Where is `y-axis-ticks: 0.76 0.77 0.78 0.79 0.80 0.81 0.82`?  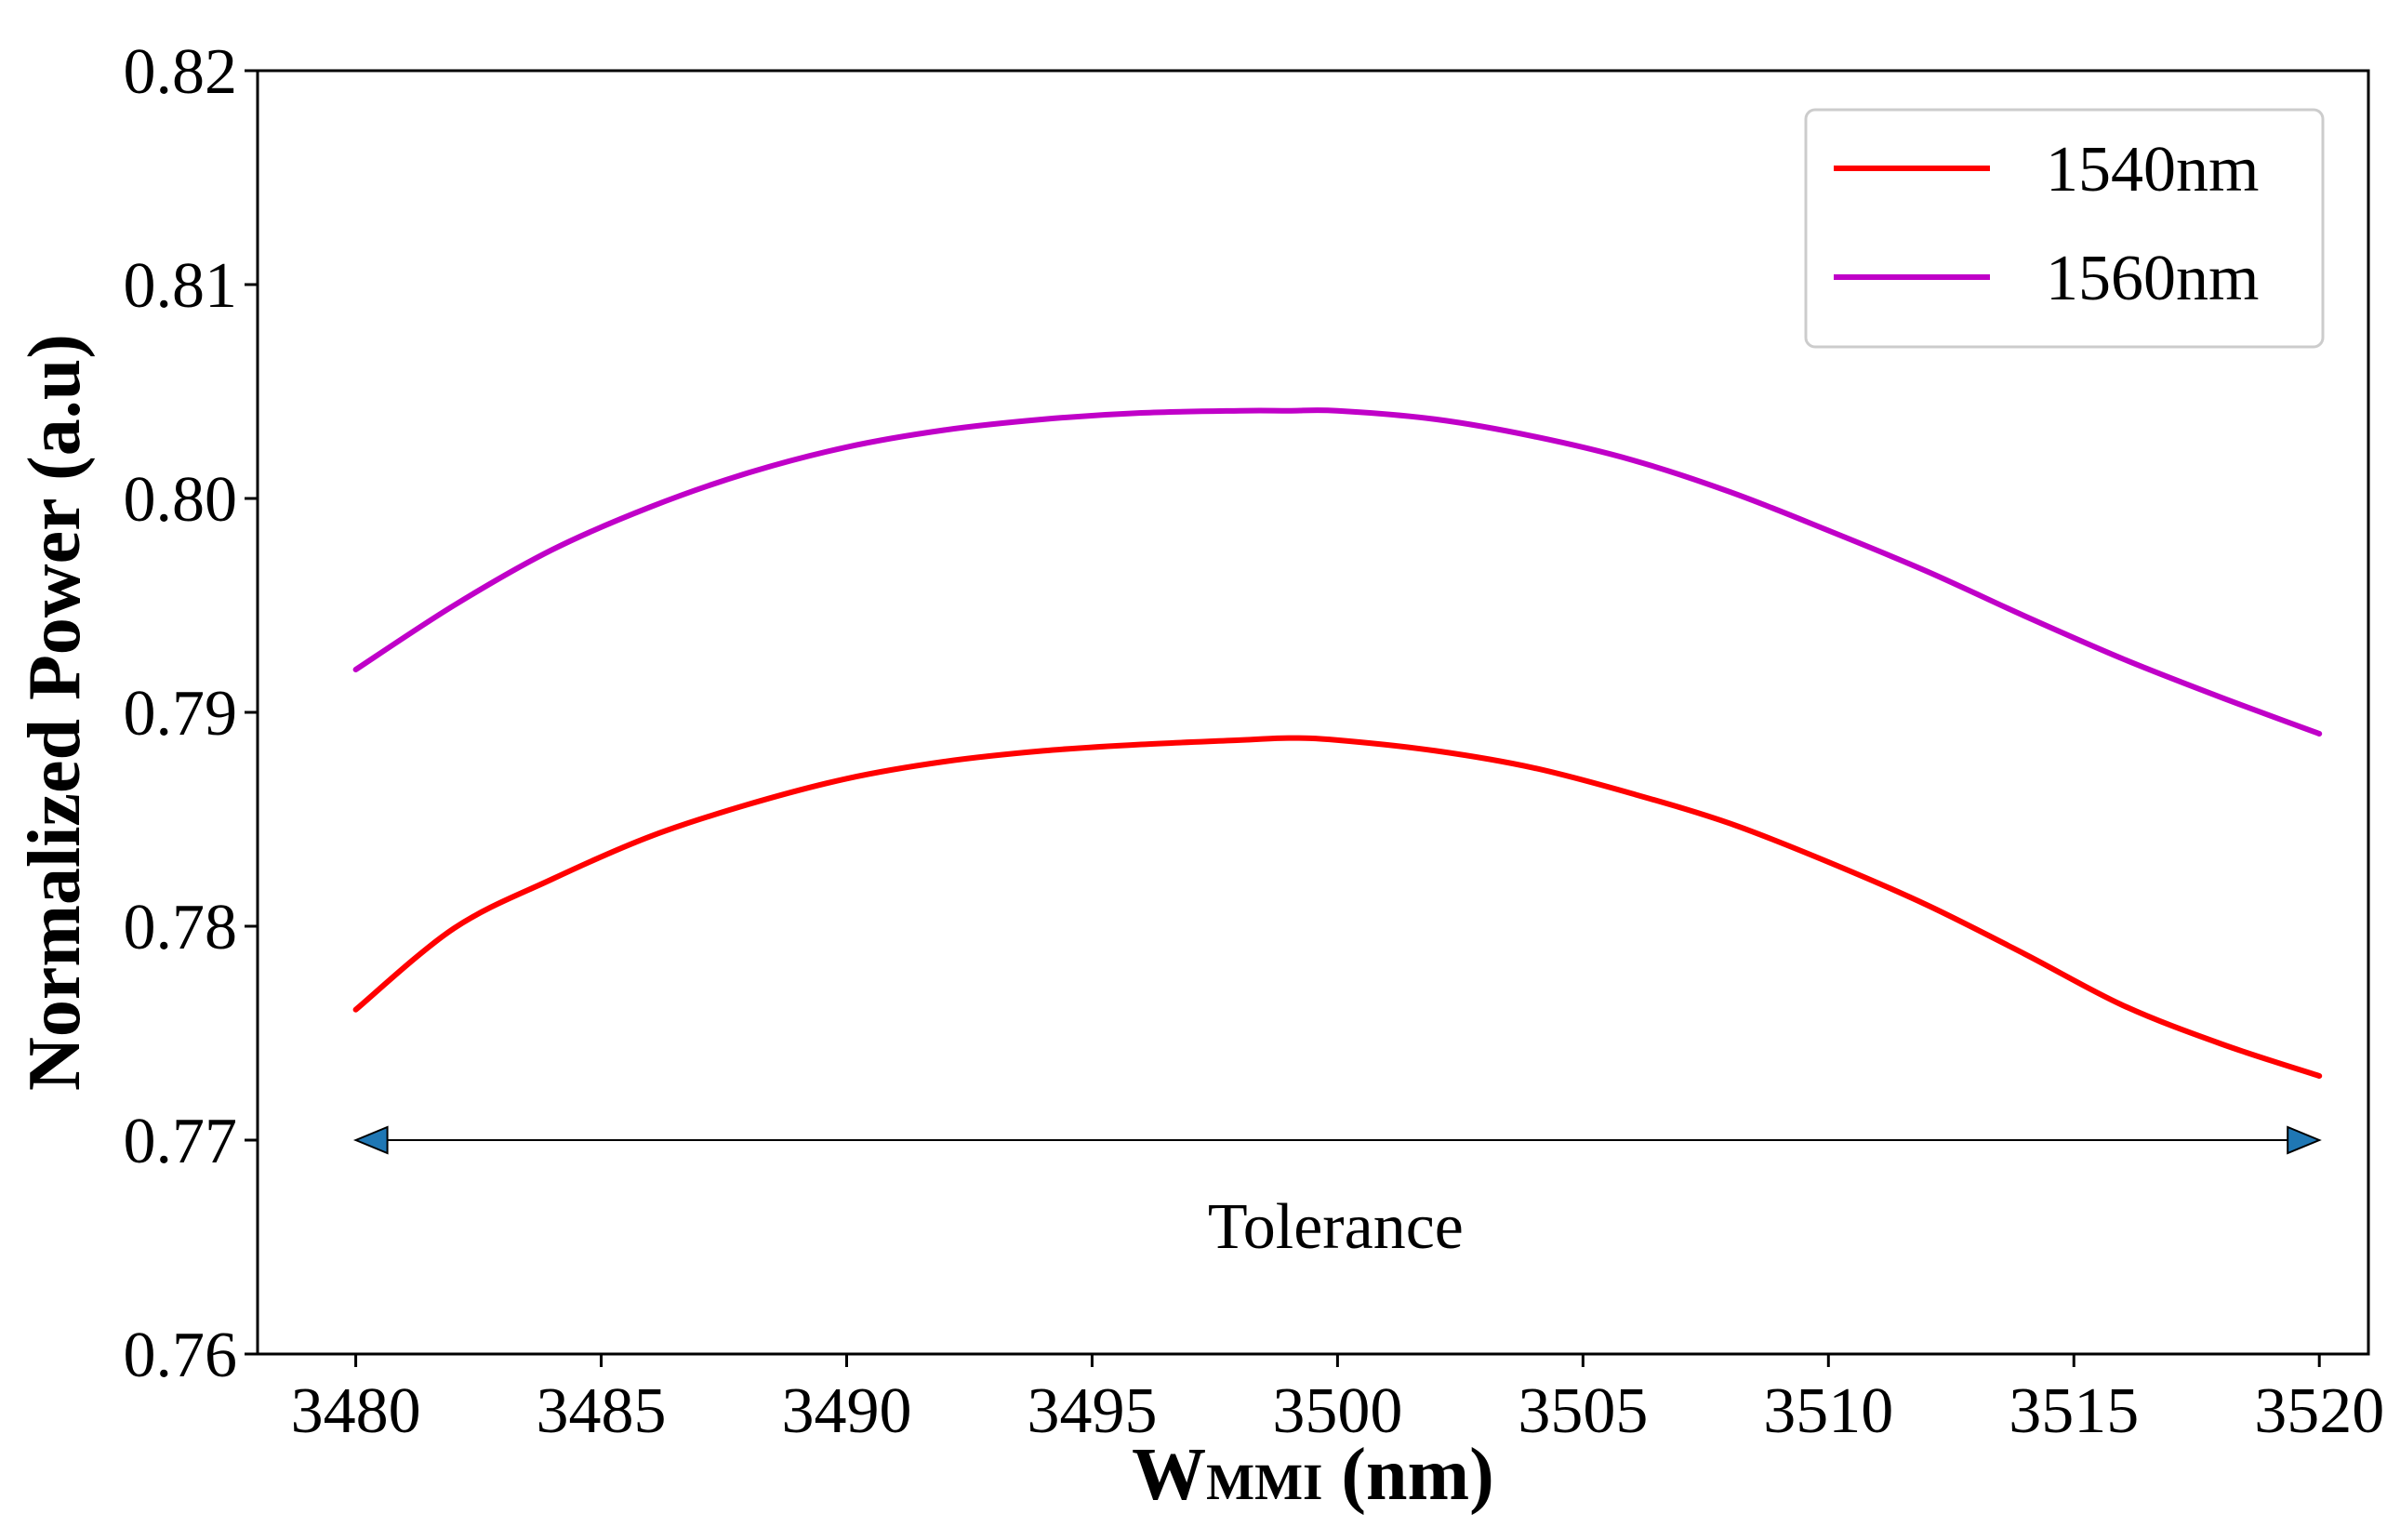 y-axis-ticks: 0.76 0.77 0.78 0.79 0.80 0.81 0.82 is located at coordinates (191, 713).